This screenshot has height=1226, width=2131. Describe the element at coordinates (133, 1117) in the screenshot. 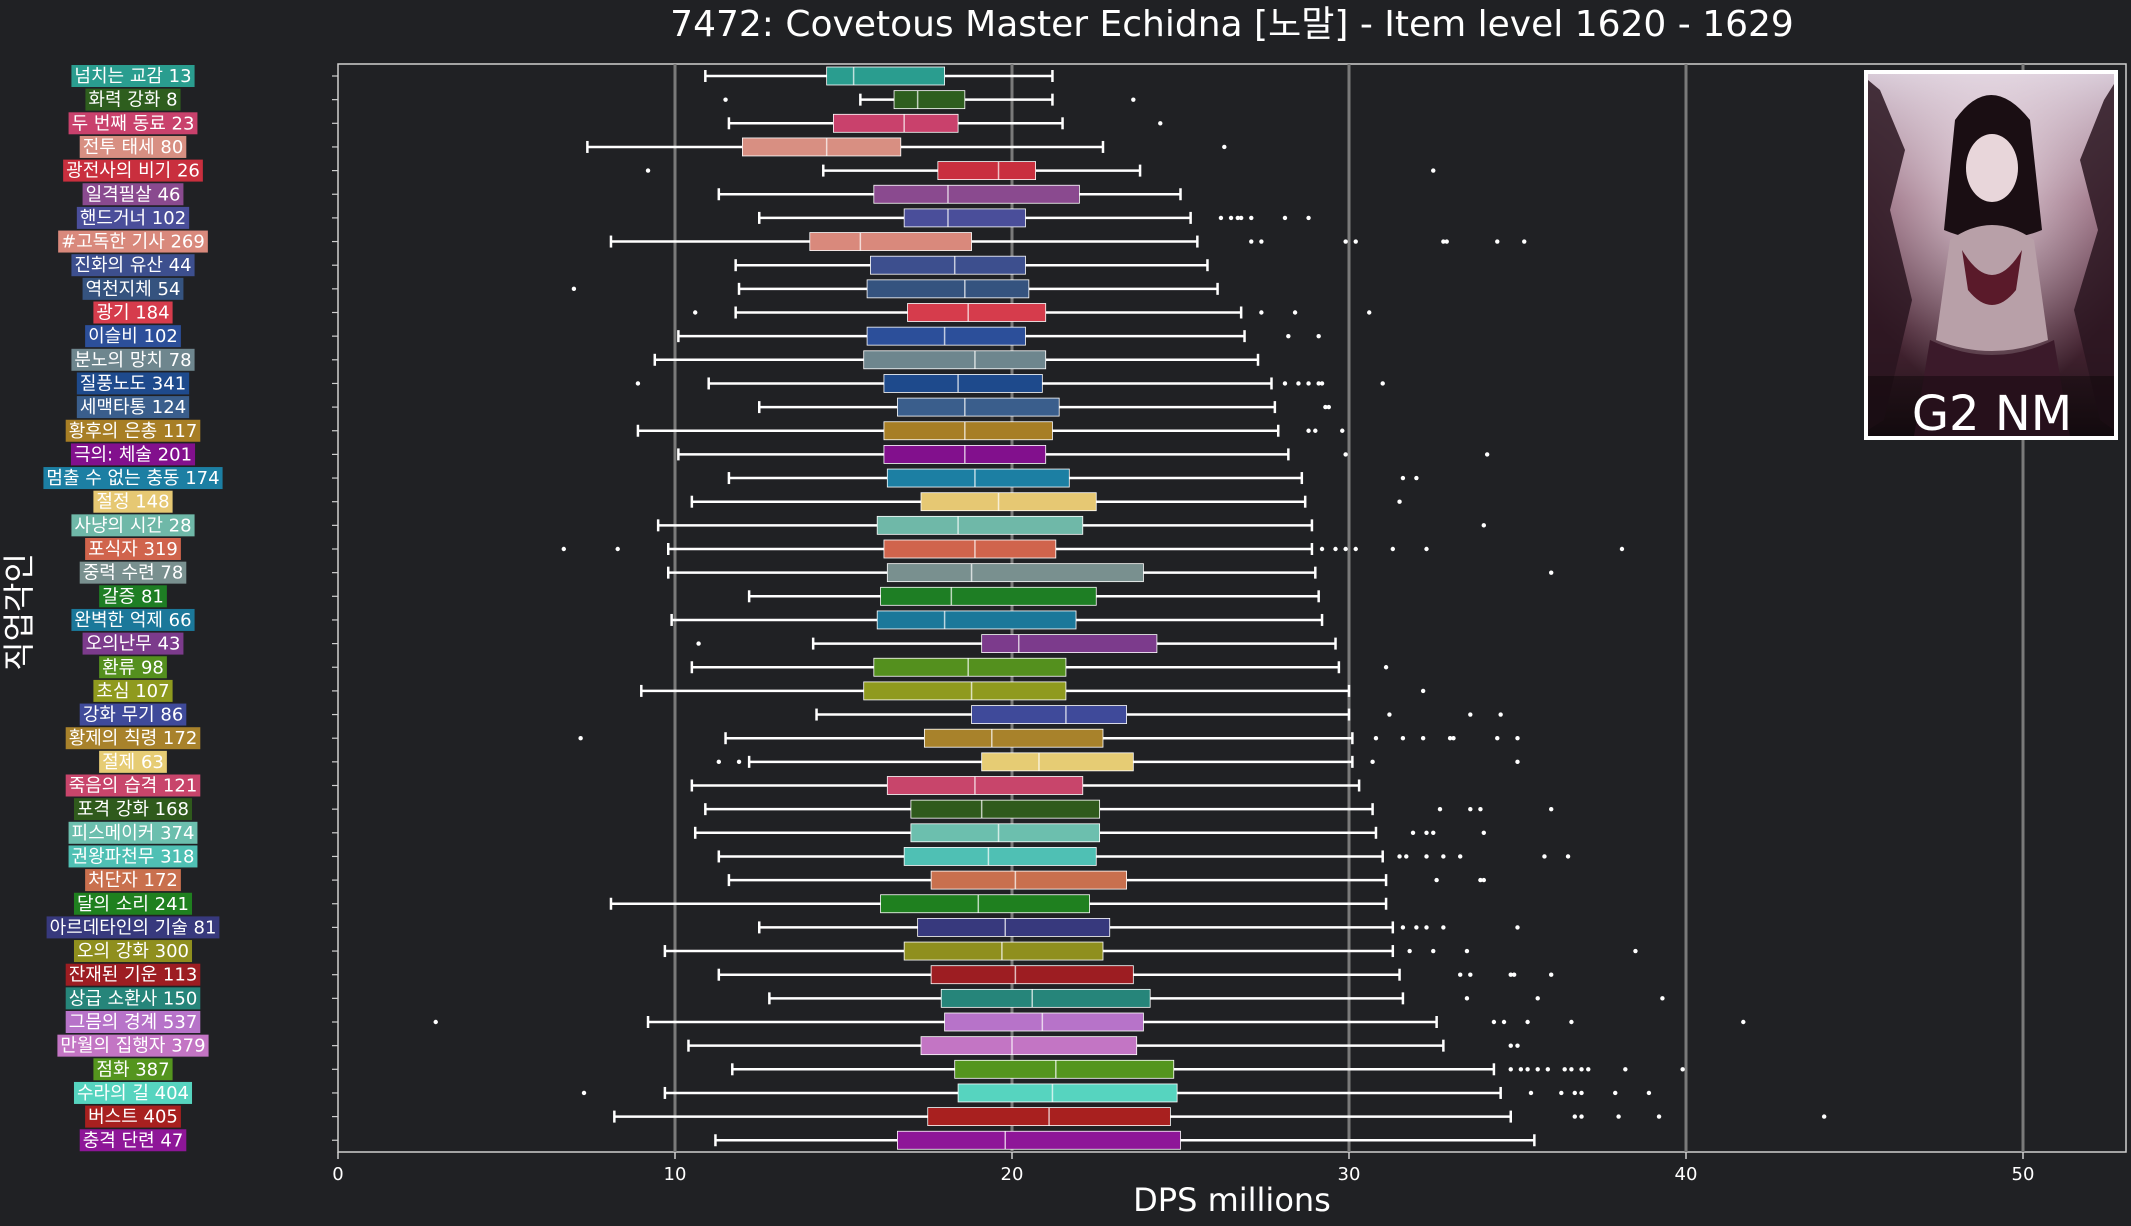

I see `category-label: 버스트 405` at that location.